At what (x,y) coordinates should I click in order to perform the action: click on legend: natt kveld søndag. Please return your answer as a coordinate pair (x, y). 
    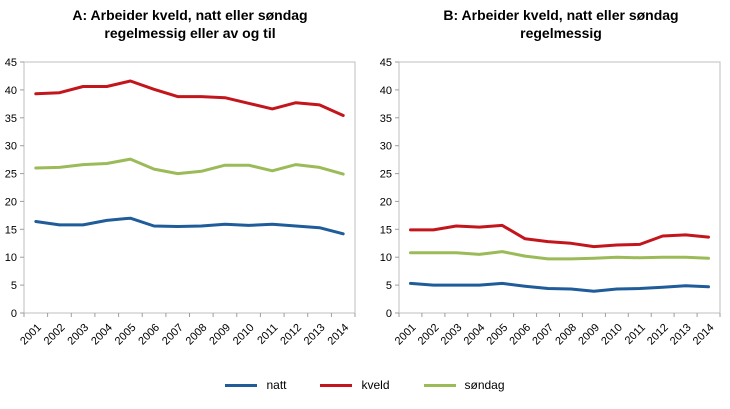
    Looking at the image, I should click on (365, 385).